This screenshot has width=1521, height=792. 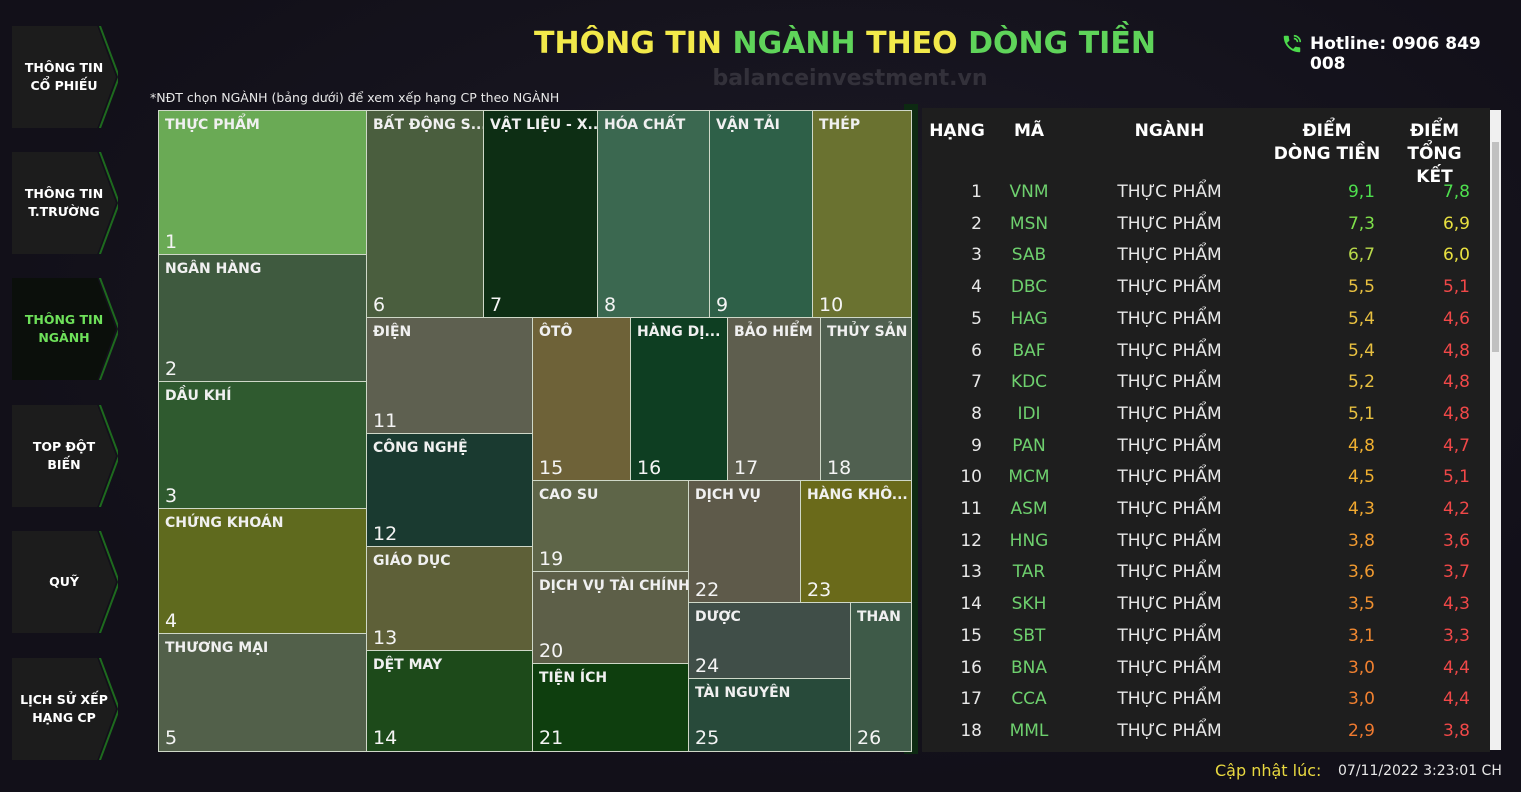 I want to click on table-row: 18 MML THỰC PHẨM 2,9 3,8, so click(x=1206, y=735).